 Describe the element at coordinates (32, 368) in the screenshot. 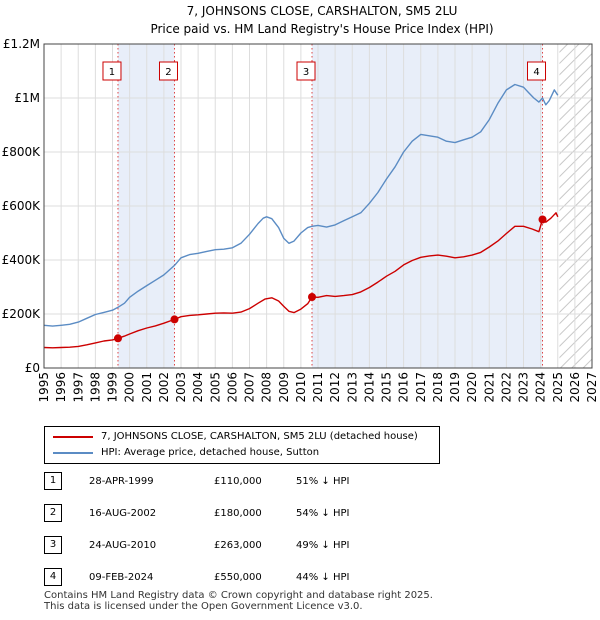

I see `y-tick-label: £0` at that location.